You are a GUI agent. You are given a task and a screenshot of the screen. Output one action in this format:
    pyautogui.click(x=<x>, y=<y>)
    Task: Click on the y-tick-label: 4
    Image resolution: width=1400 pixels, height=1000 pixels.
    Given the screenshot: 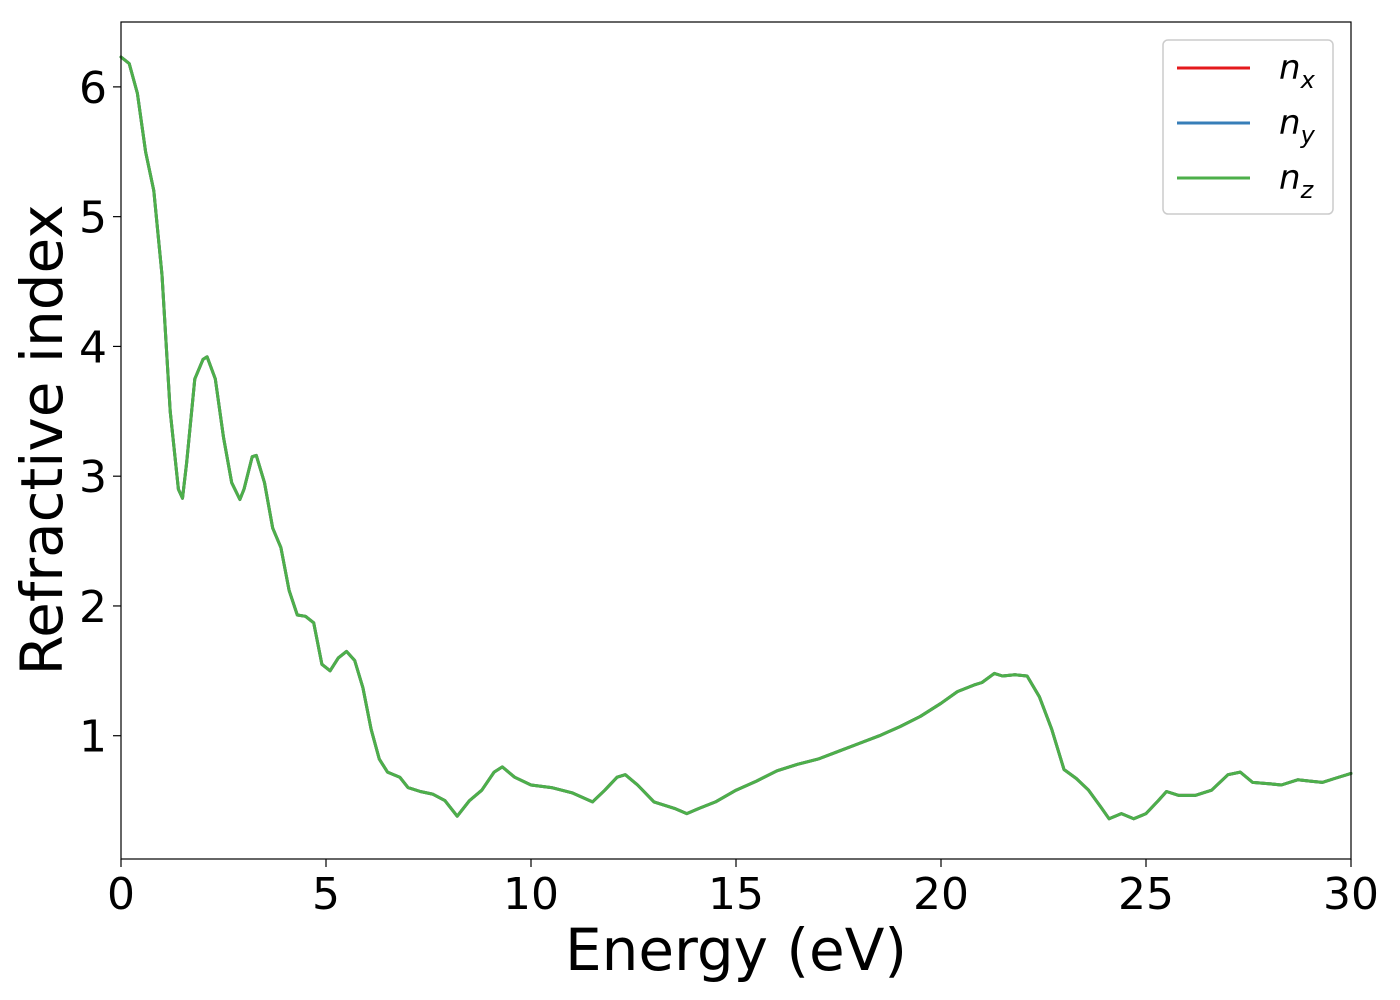 What is the action you would take?
    pyautogui.click(x=93, y=347)
    